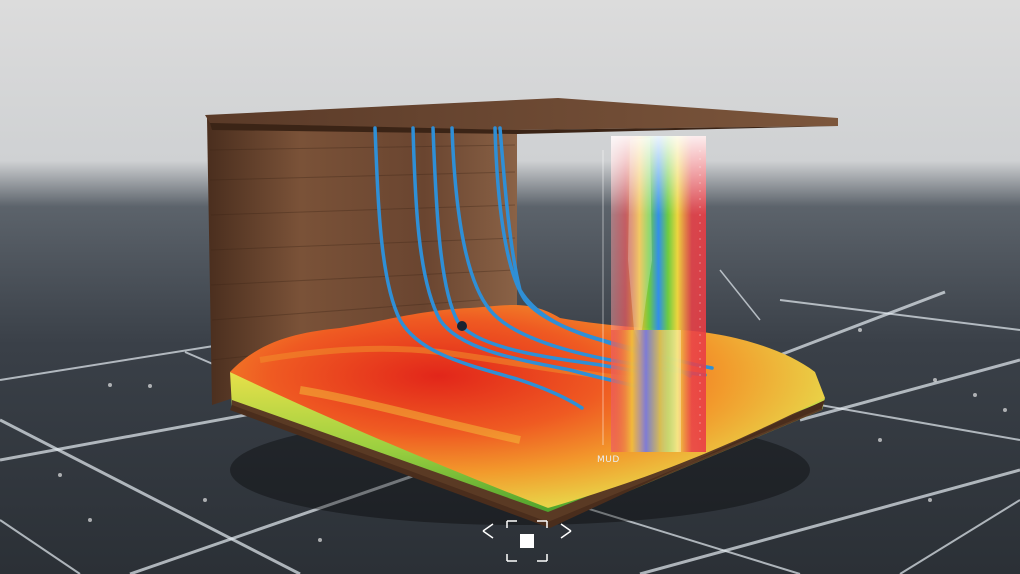 The width and height of the screenshot is (1020, 574). Describe the element at coordinates (524, 128) in the screenshot. I see `rock-top-slab-edge` at that location.